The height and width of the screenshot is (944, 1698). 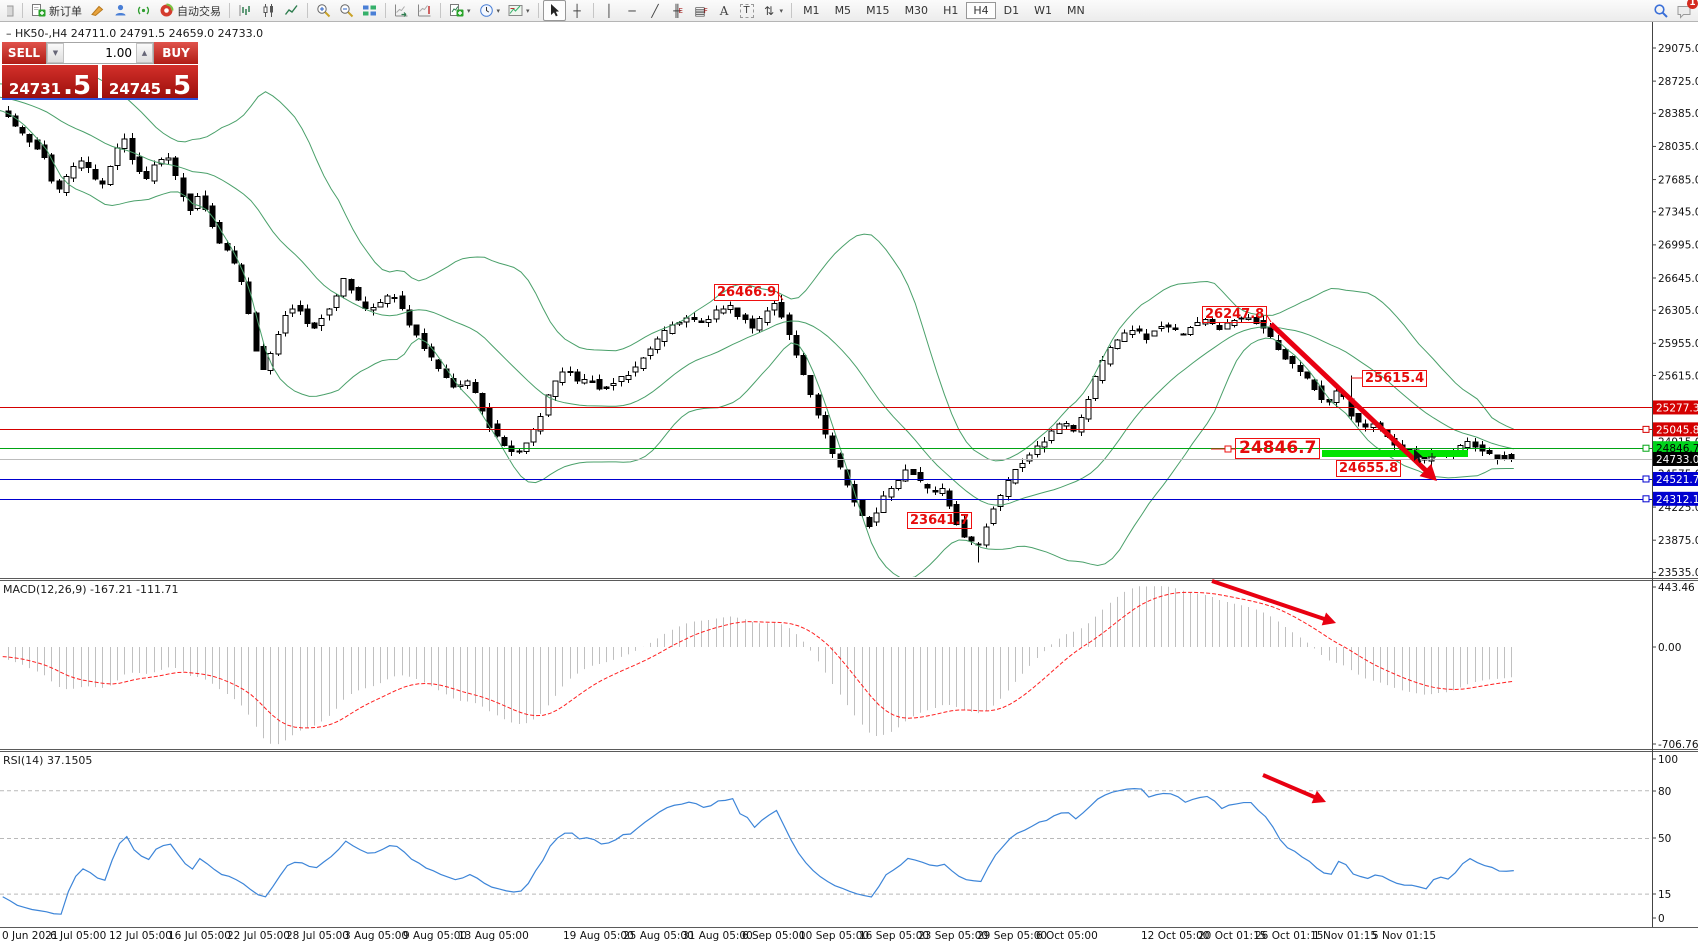 What do you see at coordinates (758, 660) in the screenshot?
I see `macd-signal-line` at bounding box center [758, 660].